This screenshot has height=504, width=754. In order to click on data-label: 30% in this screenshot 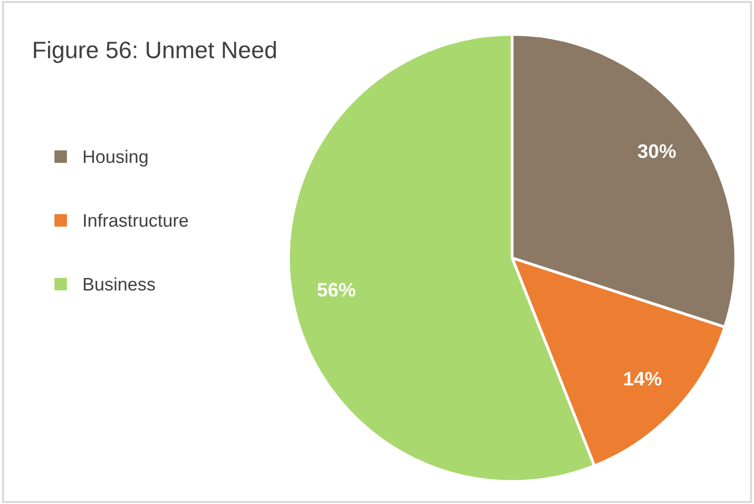, I will do `click(657, 151)`.